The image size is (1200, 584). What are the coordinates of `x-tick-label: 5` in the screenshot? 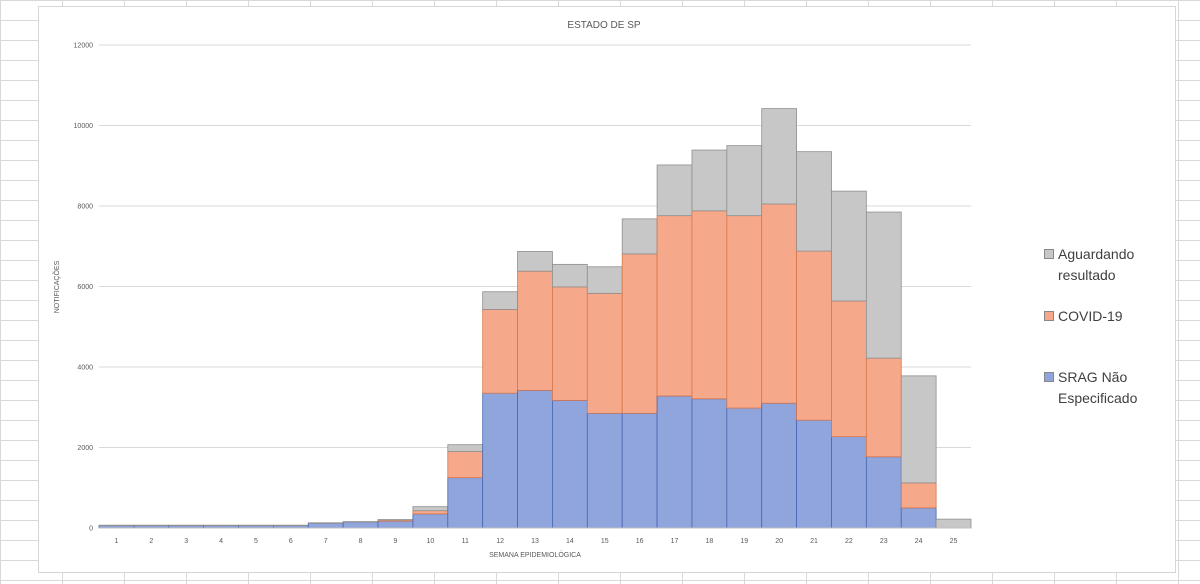 It's located at (256, 541).